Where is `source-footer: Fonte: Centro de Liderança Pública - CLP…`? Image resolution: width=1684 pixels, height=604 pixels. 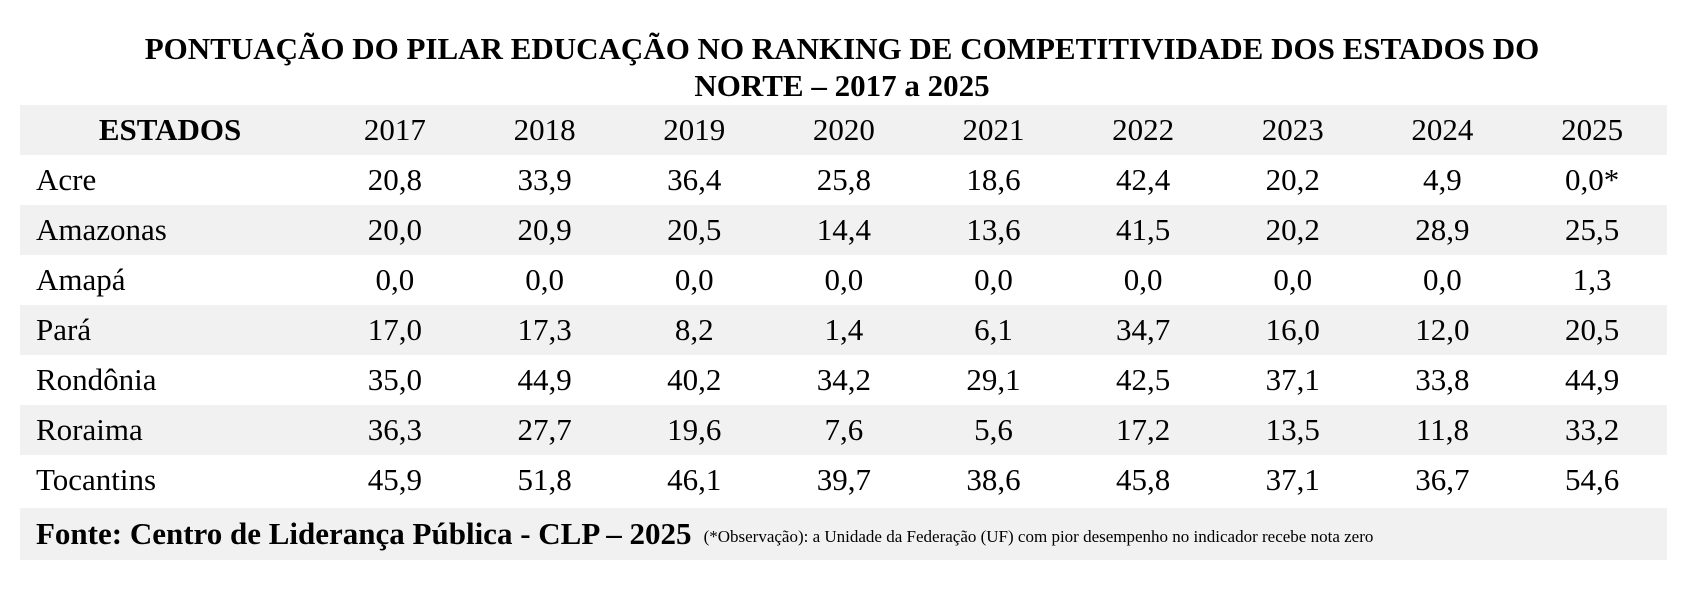 source-footer: Fonte: Centro de Liderança Pública - CLP… is located at coordinates (843, 534).